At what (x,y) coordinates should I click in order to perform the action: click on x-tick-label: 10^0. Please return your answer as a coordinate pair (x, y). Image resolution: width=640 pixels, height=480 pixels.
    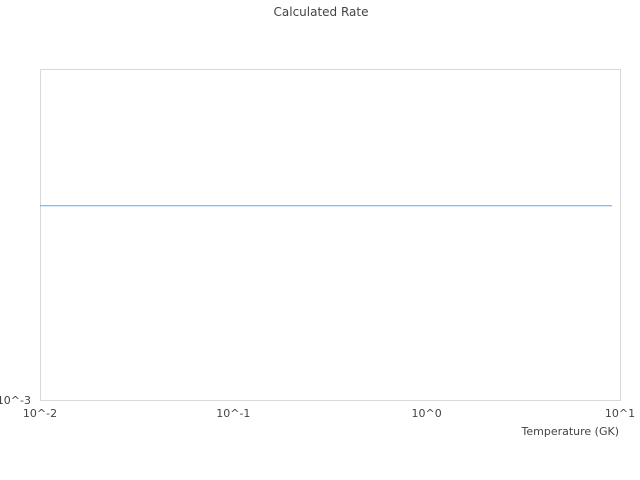
    Looking at the image, I should click on (427, 413).